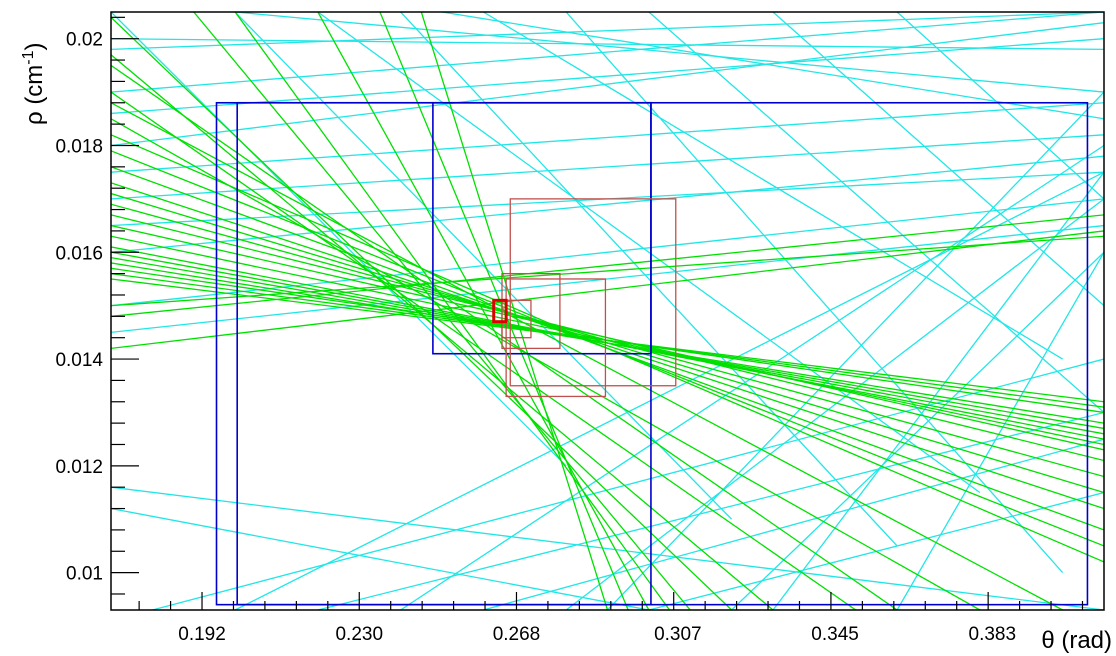 The width and height of the screenshot is (1116, 656). I want to click on y-tick-label: 0.02, so click(84, 40).